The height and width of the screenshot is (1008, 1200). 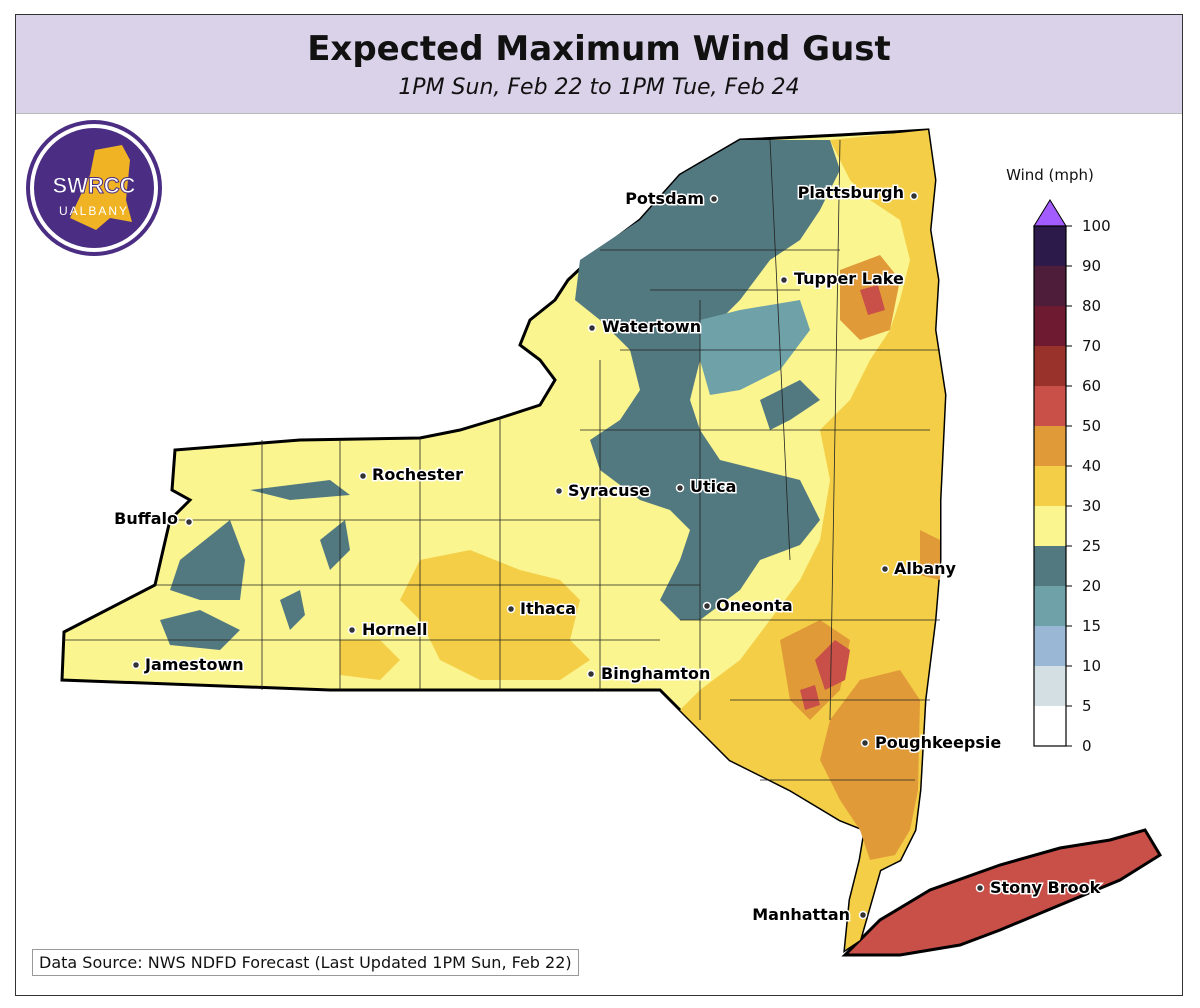 I want to click on city-oneonta: Oneonta, so click(x=748, y=606).